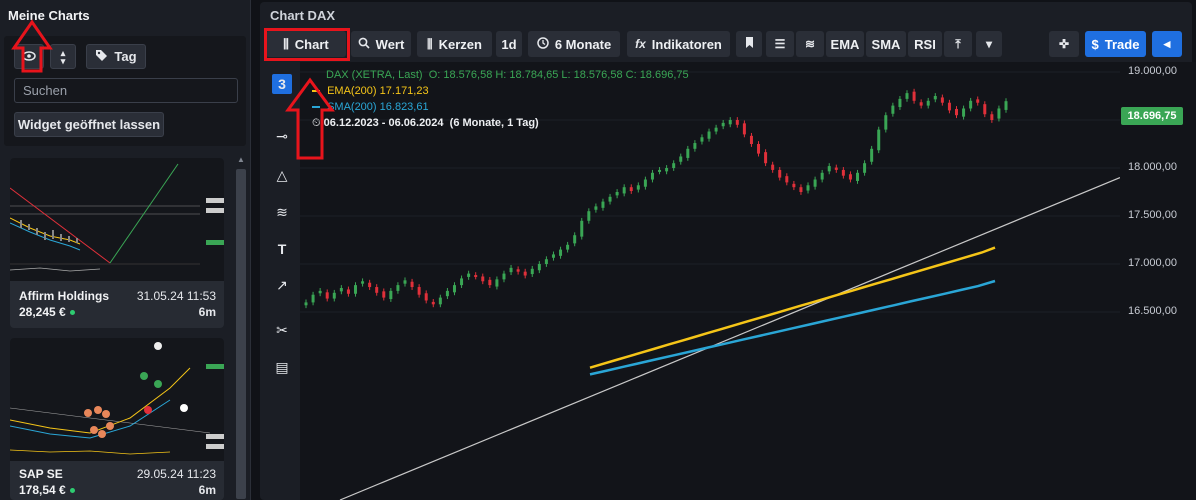 This screenshot has height=500, width=1196. I want to click on chart-card-sap: SAP SE 29.05.24 11:23 178,54 € 6m, so click(117, 419).